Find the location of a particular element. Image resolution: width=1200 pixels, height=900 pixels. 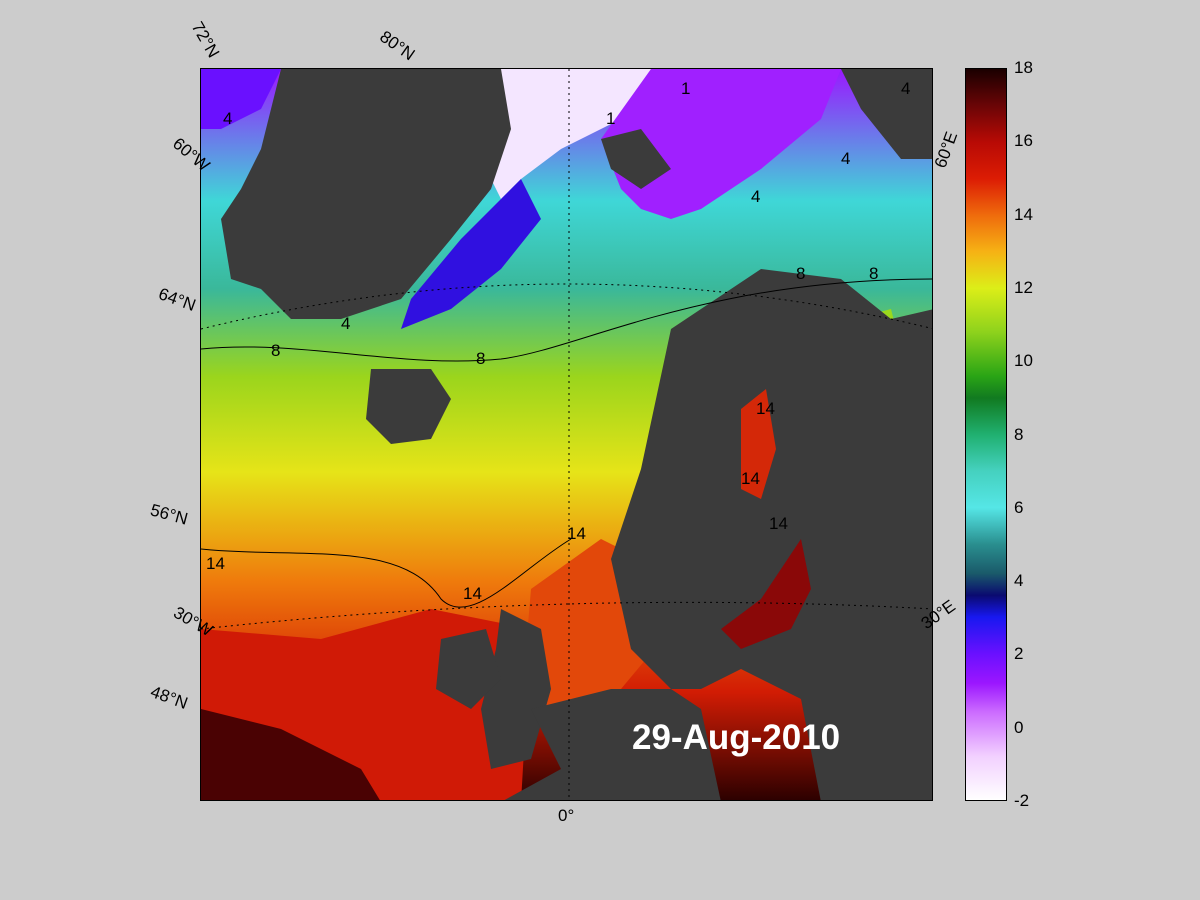

contour-label-1a: 1 is located at coordinates (686, 88).